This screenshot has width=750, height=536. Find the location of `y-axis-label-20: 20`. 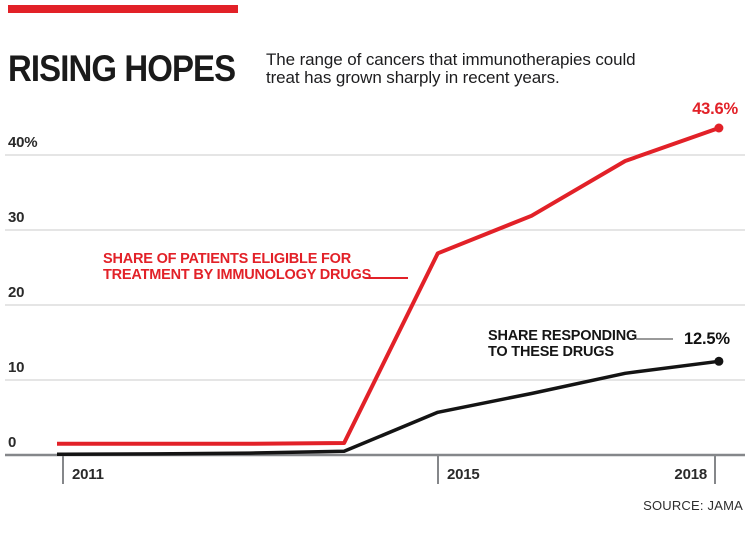

y-axis-label-20: 20 is located at coordinates (16, 292).